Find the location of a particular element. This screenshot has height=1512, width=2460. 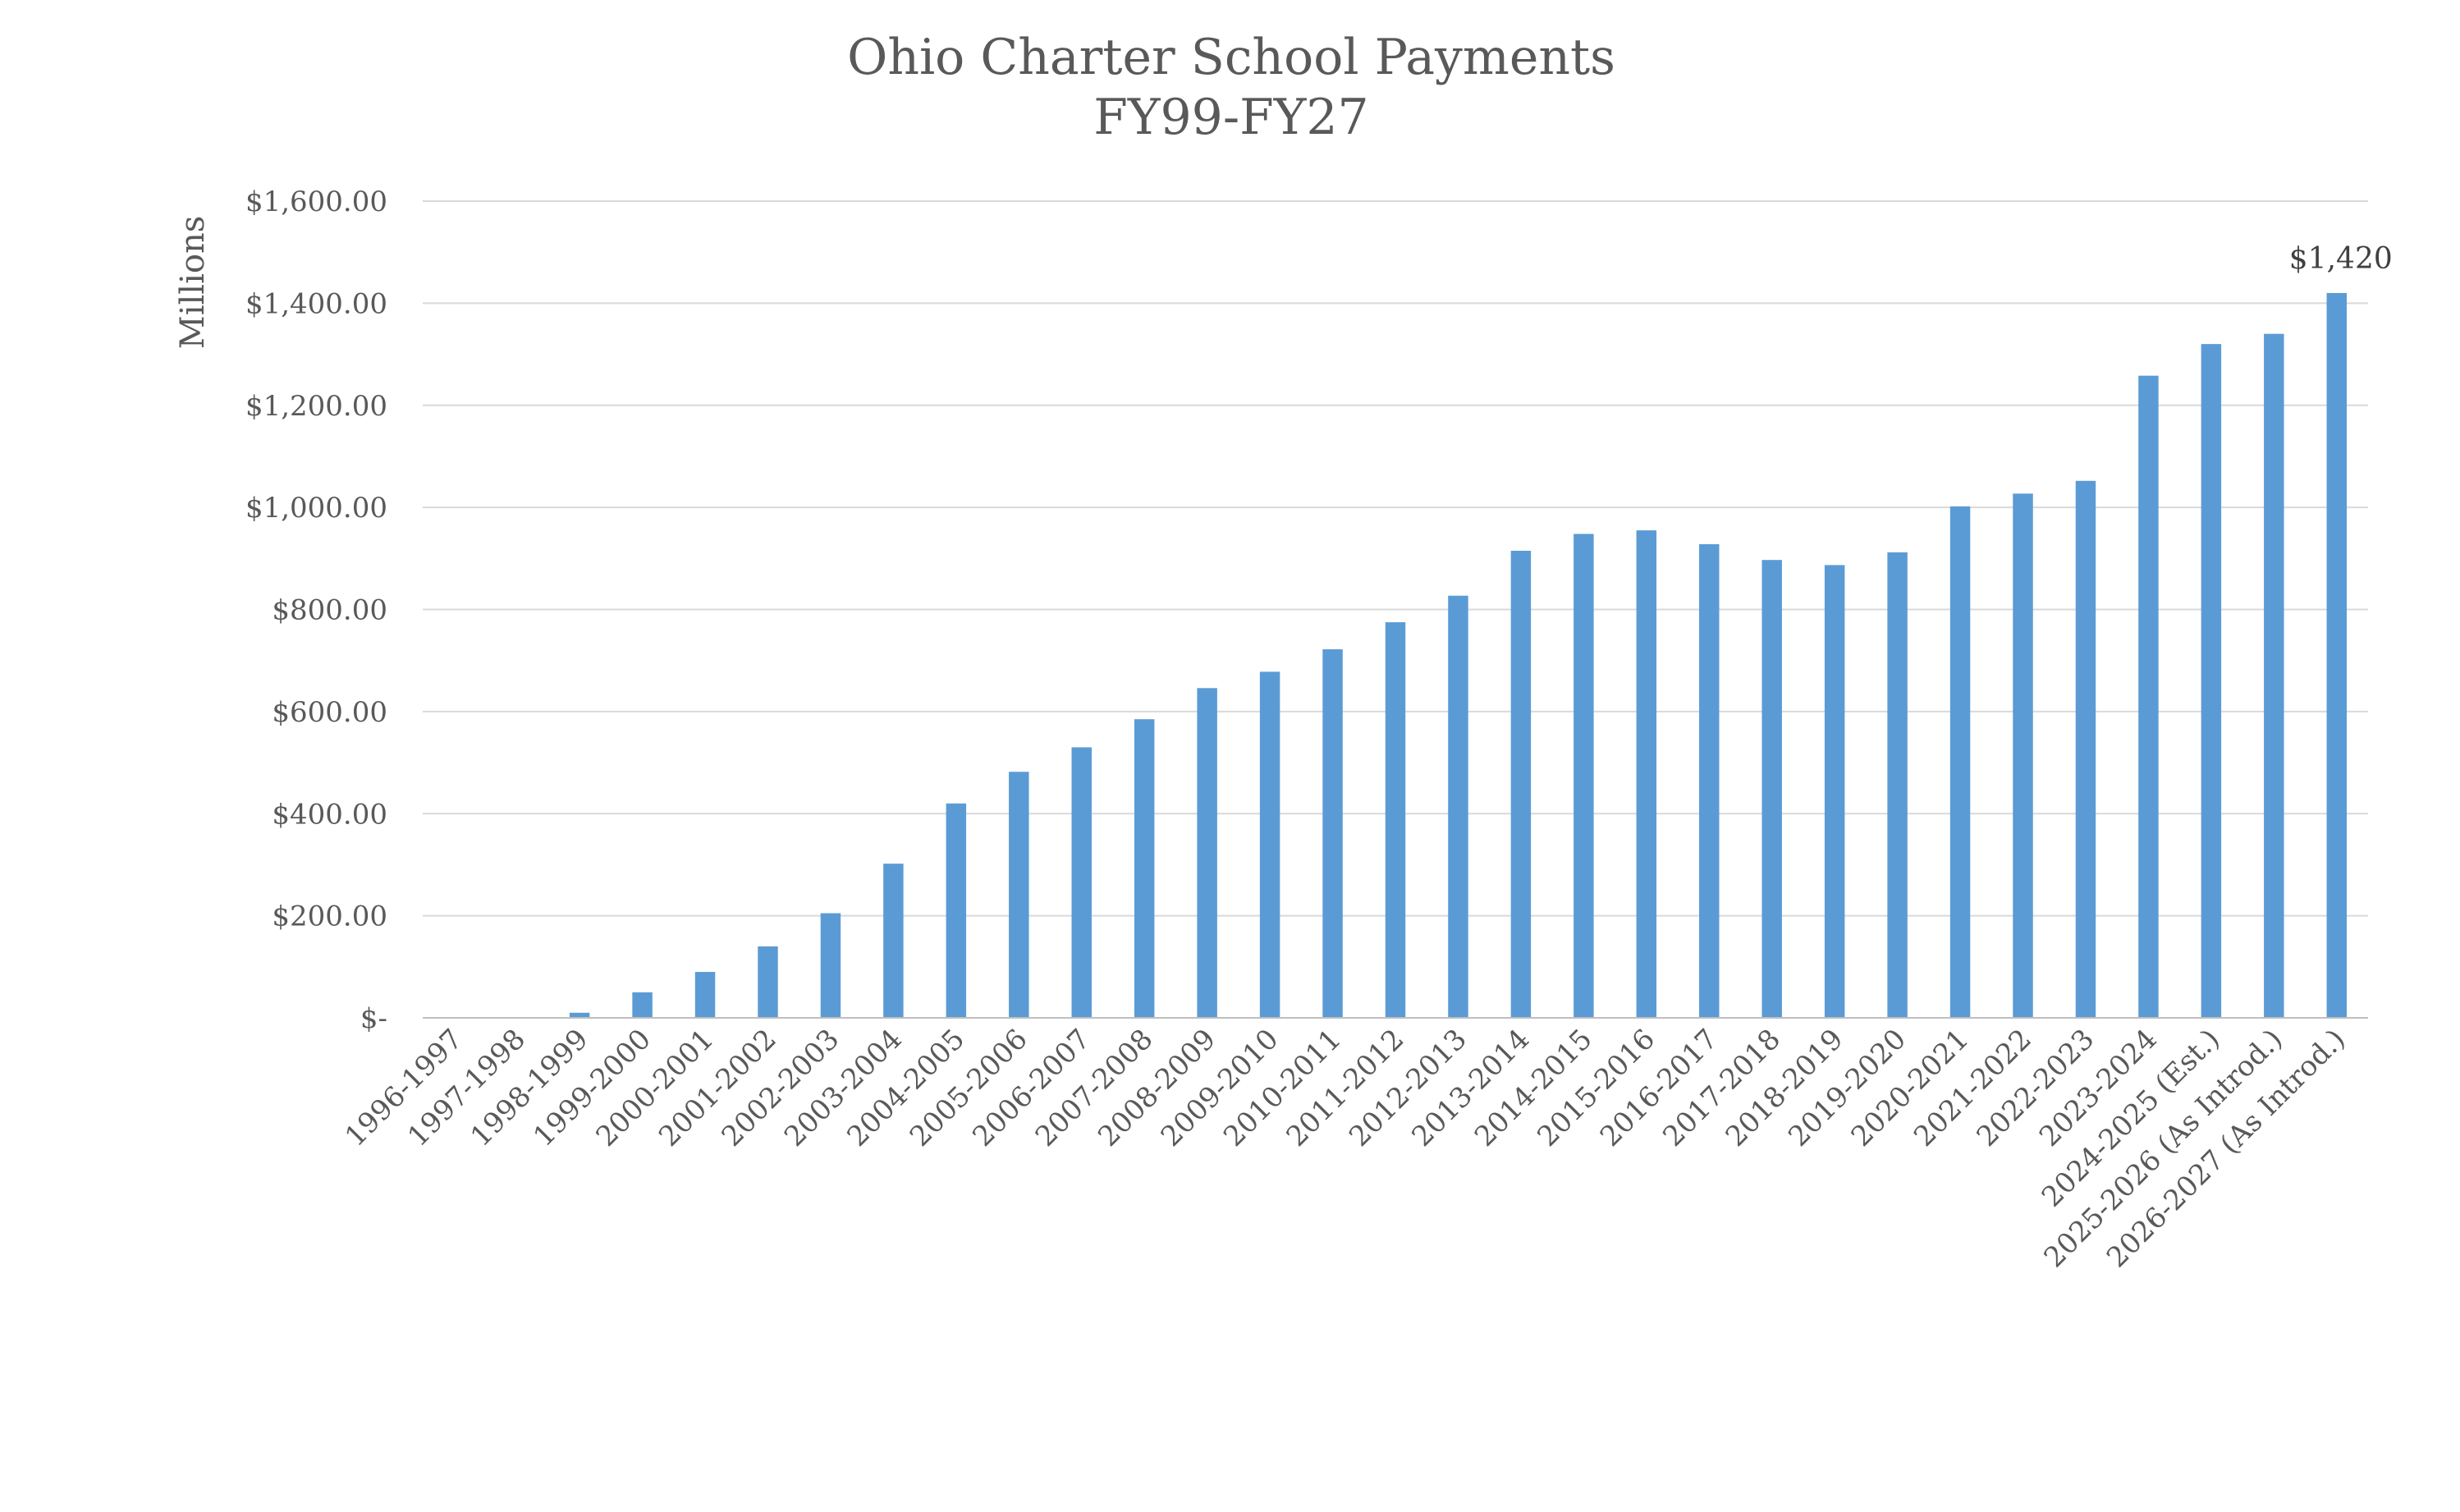

y-tick-label: $200.00 is located at coordinates (329, 916).